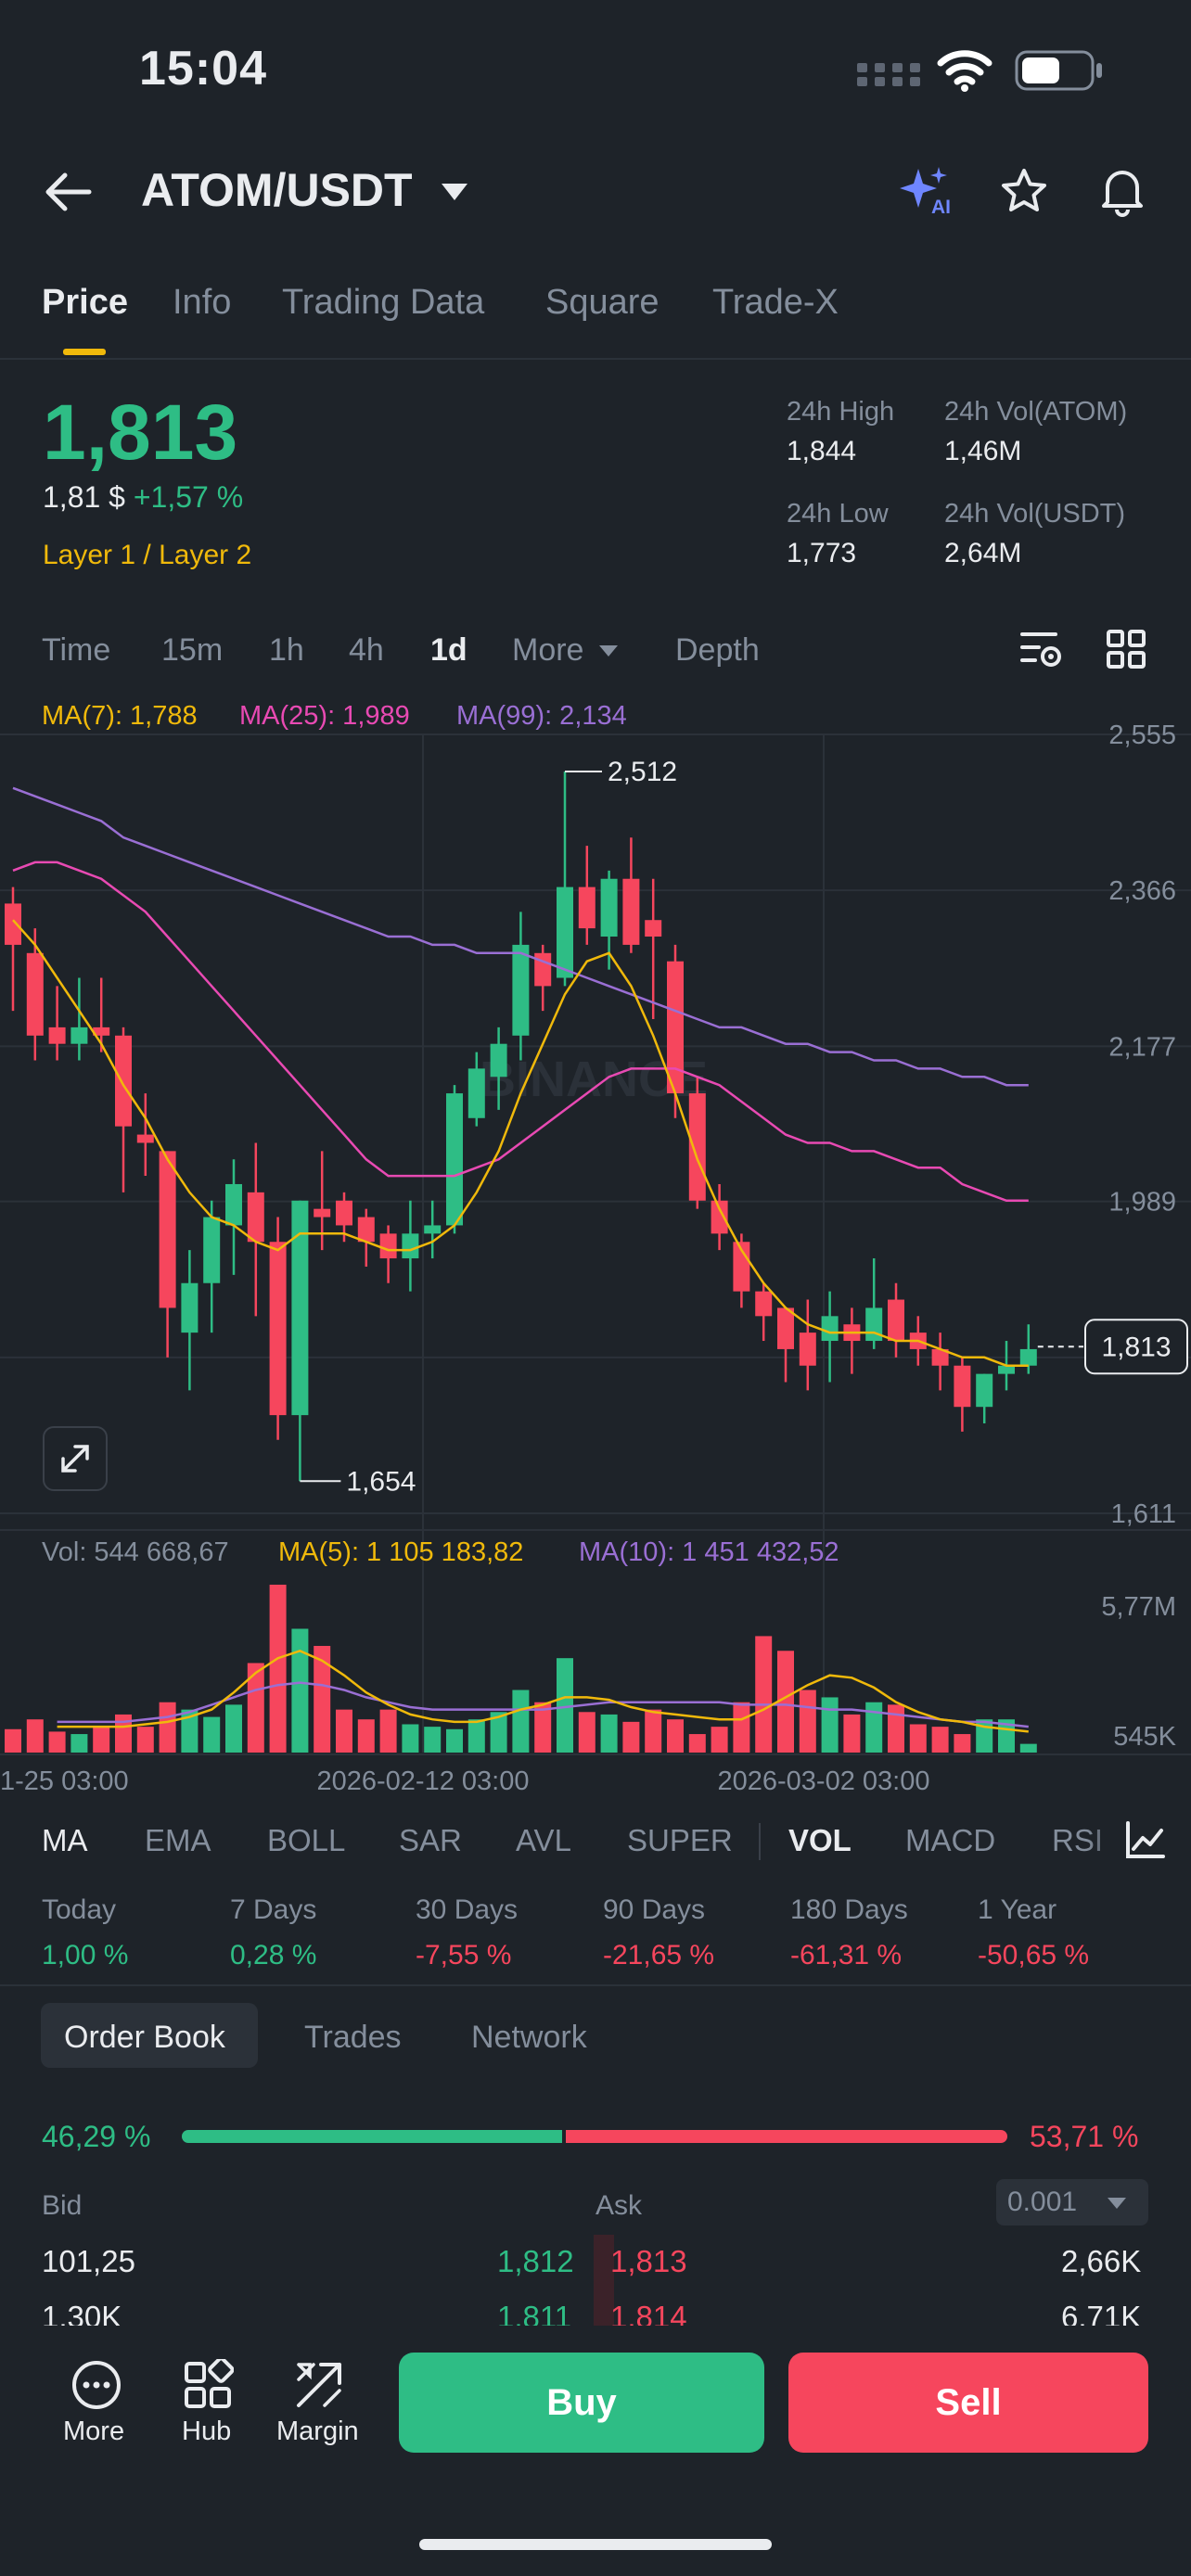  I want to click on interval-depth: Depth, so click(717, 650).